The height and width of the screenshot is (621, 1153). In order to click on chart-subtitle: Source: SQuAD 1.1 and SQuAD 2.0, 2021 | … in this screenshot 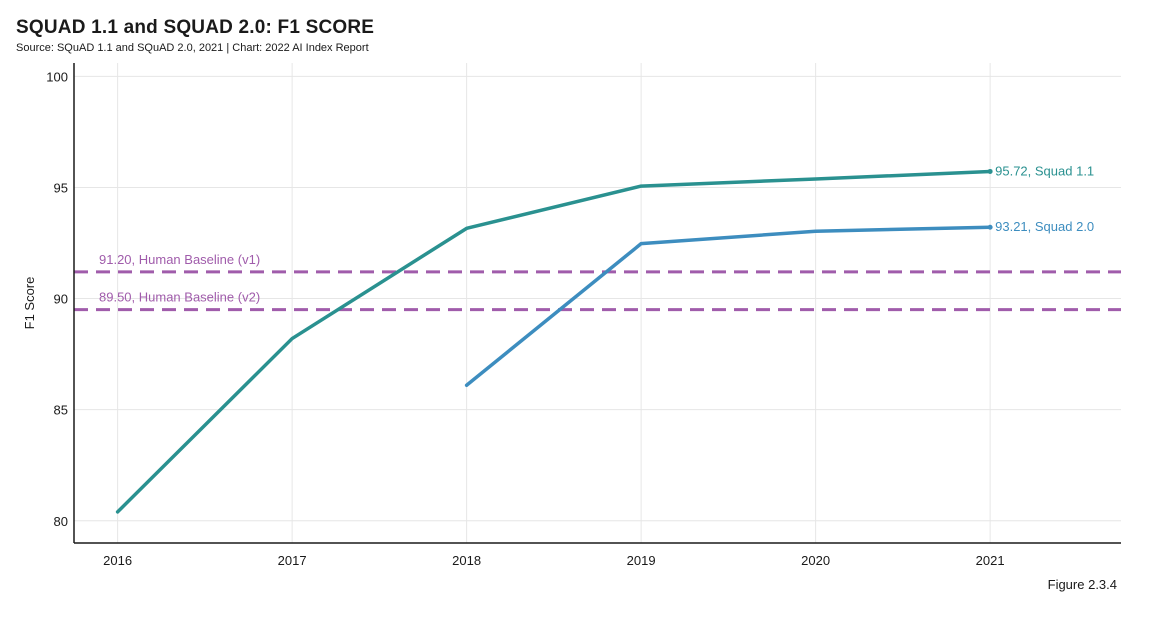, I will do `click(192, 48)`.